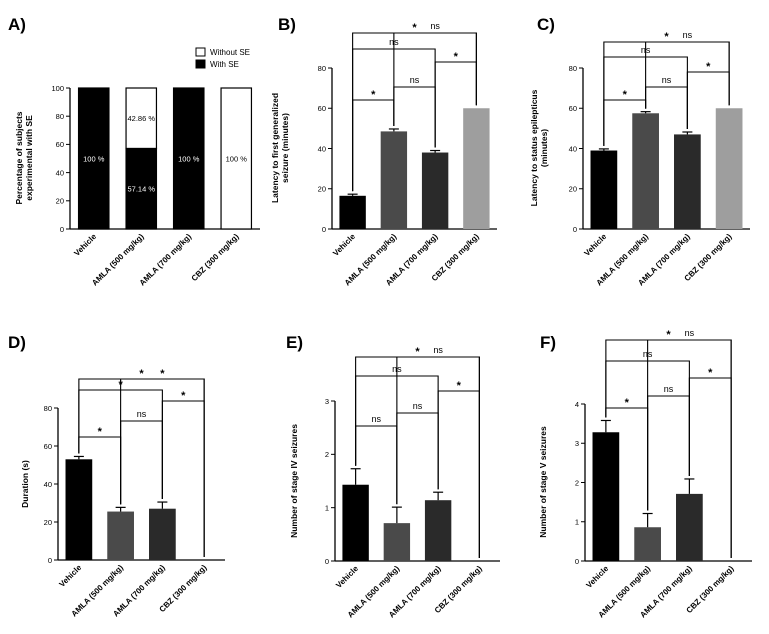  I want to click on y-axis-label: Latency to status epilepticus(minutes), so click(539, 147).